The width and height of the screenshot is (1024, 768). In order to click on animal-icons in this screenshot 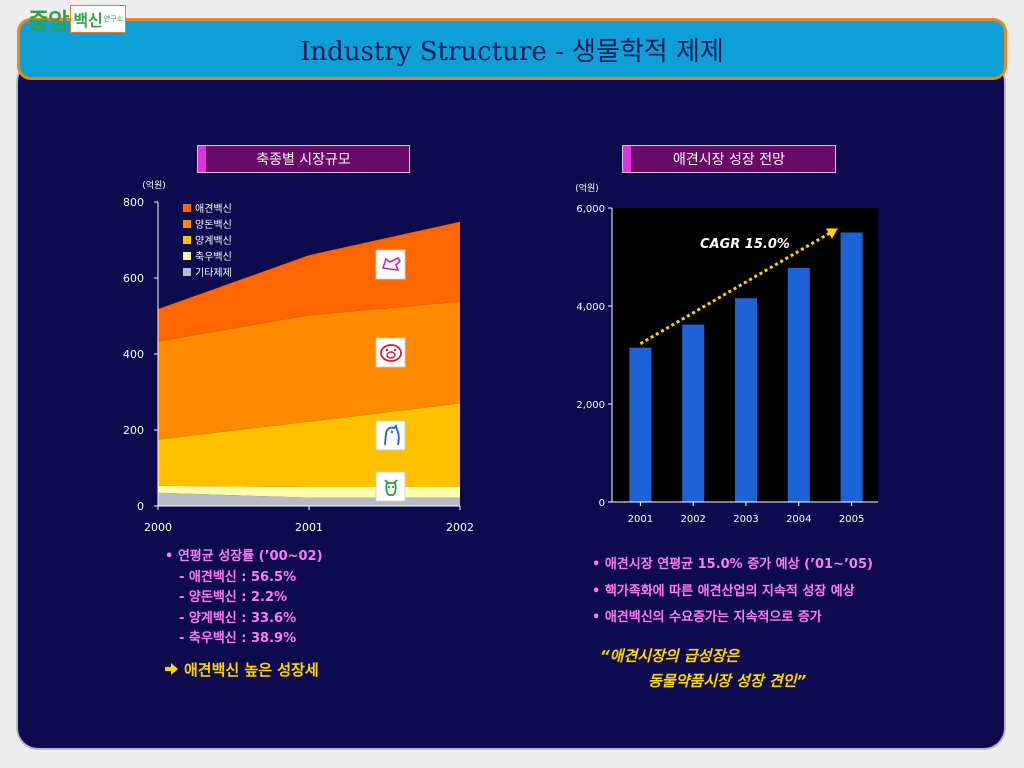, I will do `click(390, 375)`.